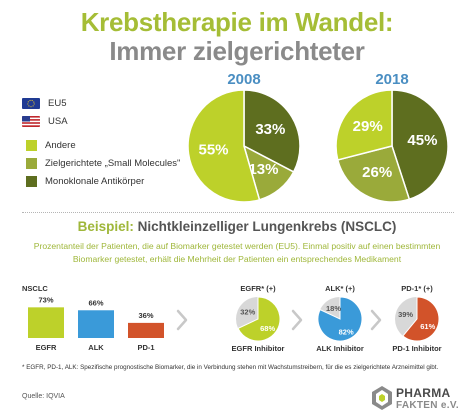  I want to click on legend-item-small-molecules: Zielgerichtete „Small Molecules", so click(103, 163).